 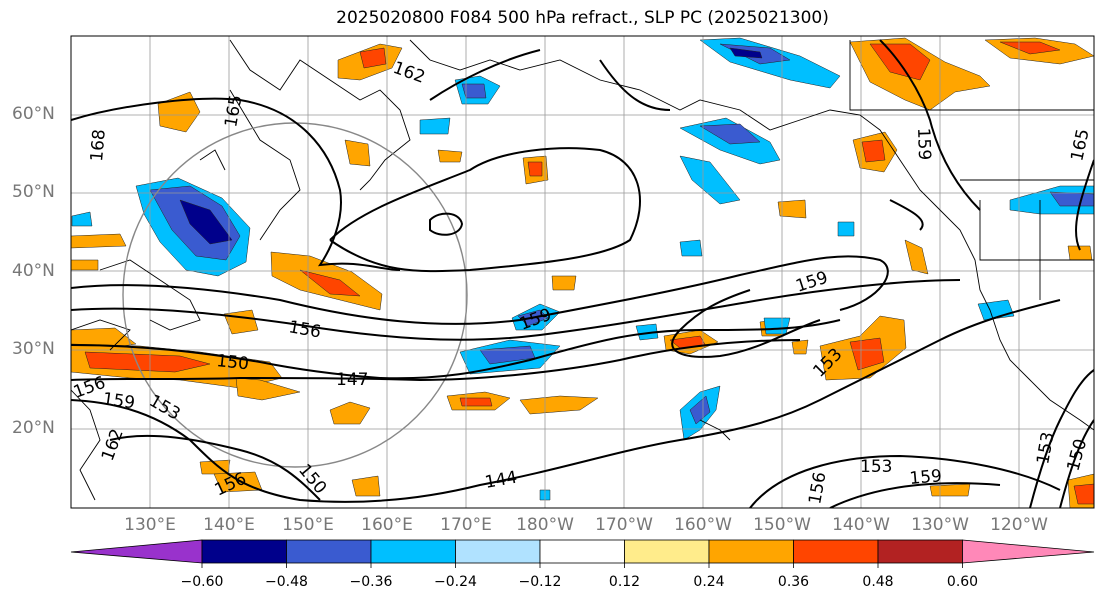 What do you see at coordinates (500, 480) in the screenshot?
I see `contour-label: 144` at bounding box center [500, 480].